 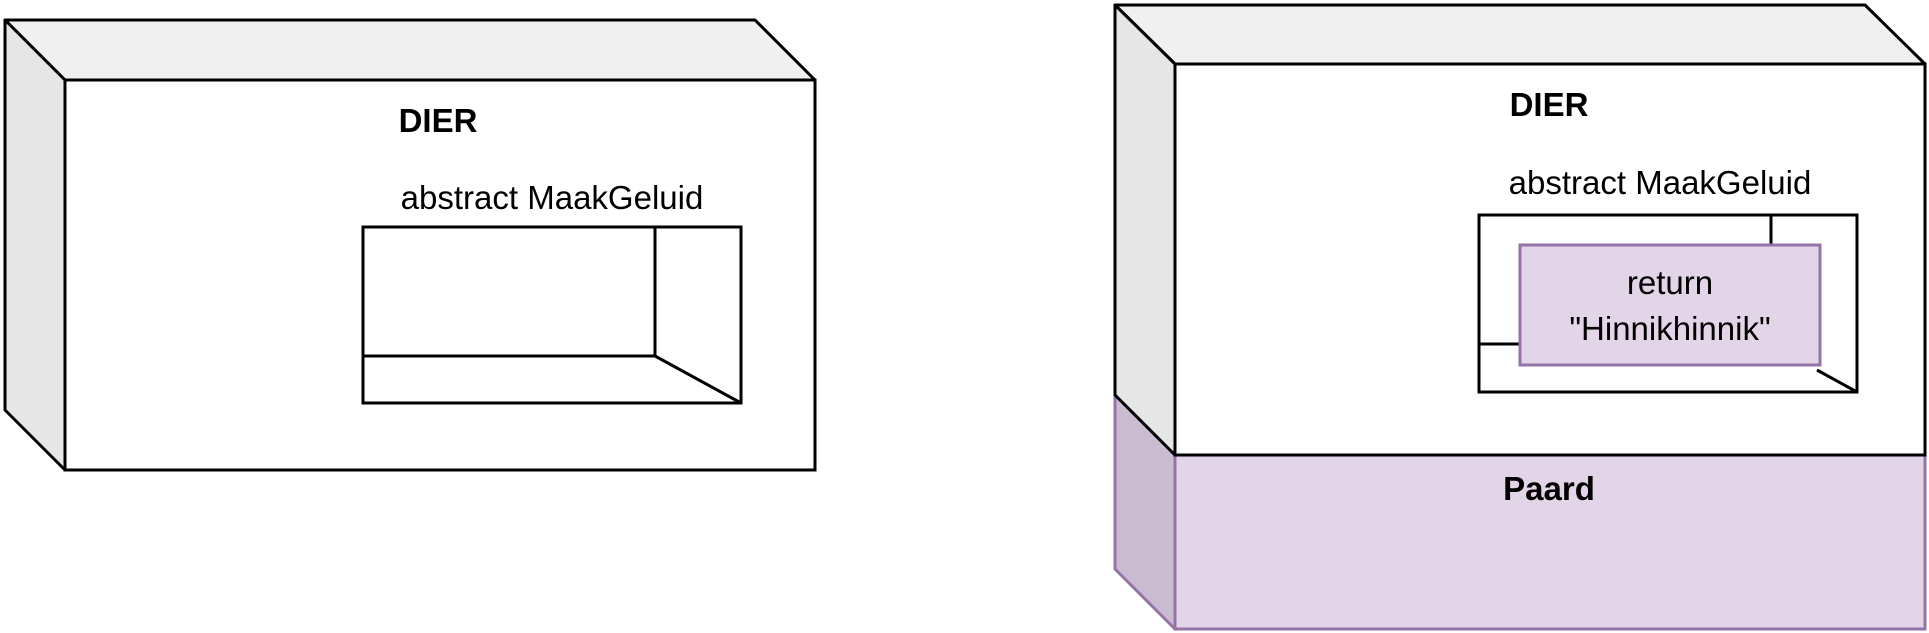 I want to click on left-method-slot-frame, so click(x=552, y=315).